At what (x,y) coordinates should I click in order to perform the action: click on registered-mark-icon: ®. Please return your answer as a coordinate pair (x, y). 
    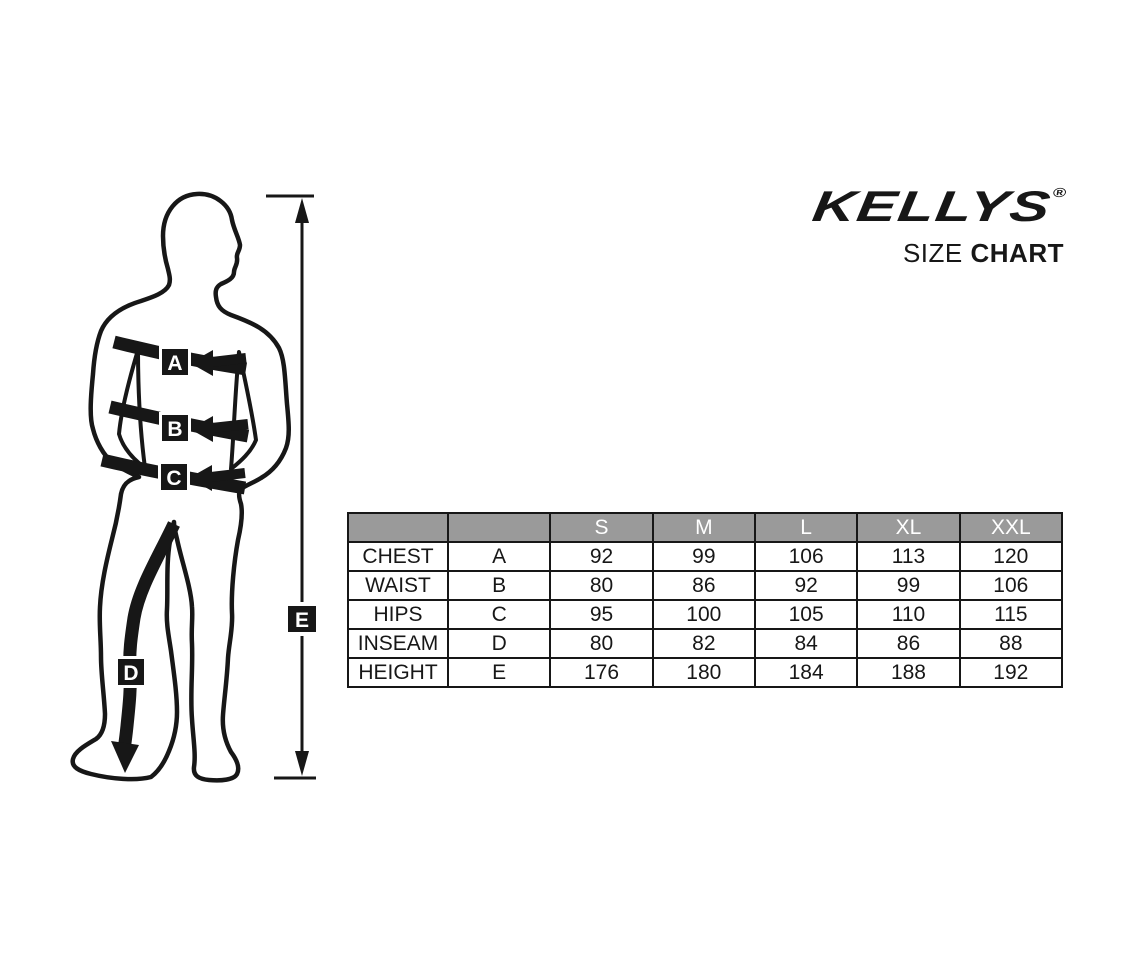
    Looking at the image, I should click on (1059, 192).